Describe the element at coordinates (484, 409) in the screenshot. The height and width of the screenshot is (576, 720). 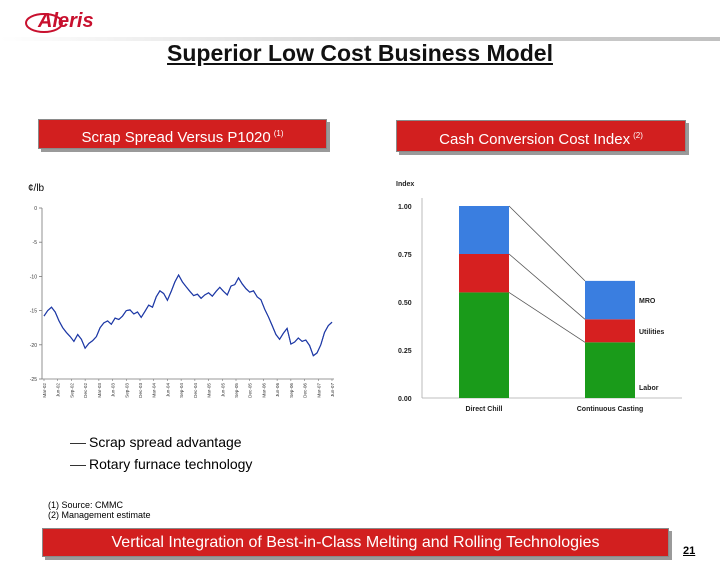
I see `x-category-label: Direct Chill` at that location.